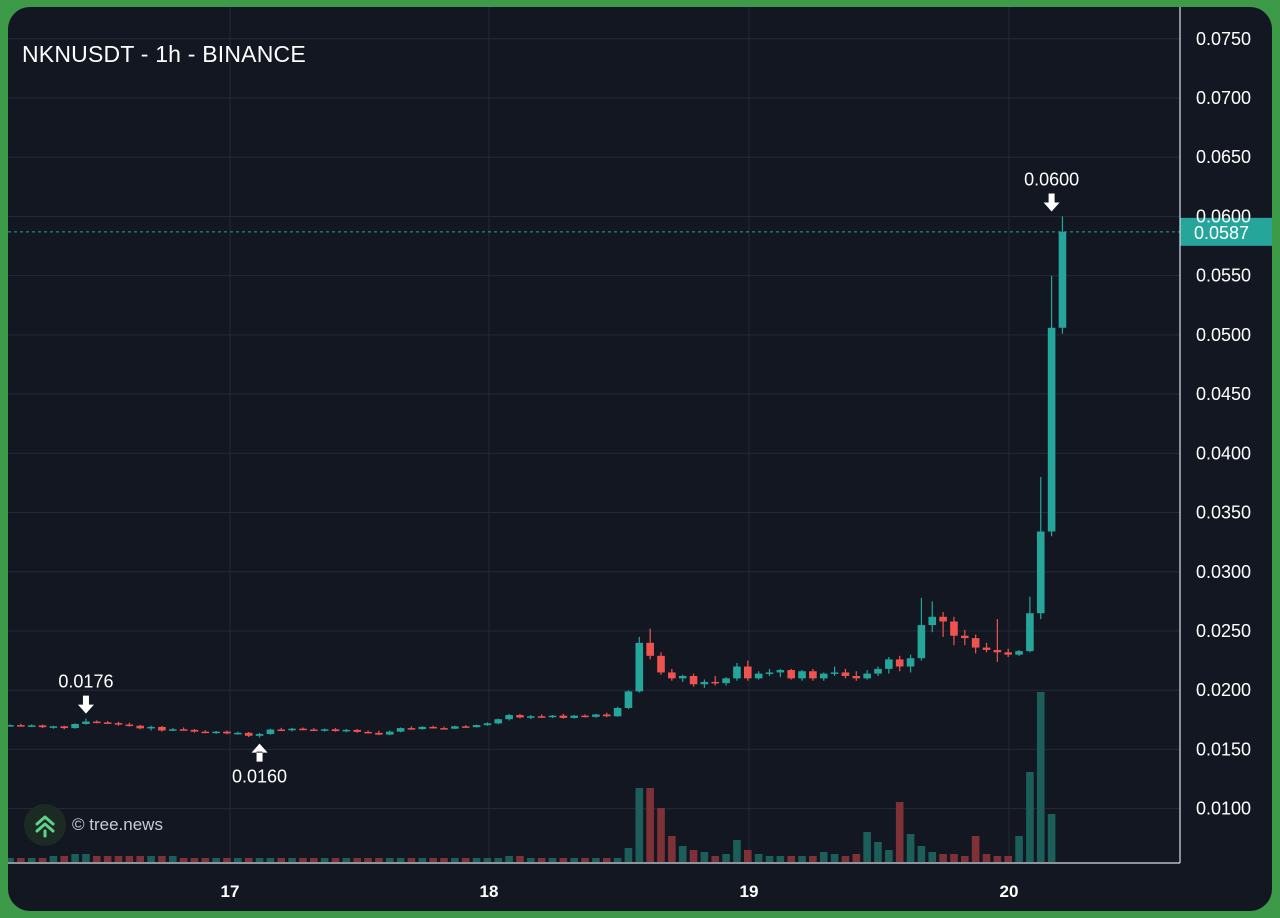 The image size is (1280, 918). What do you see at coordinates (164, 54) in the screenshot?
I see `chart-title: NKNUSDT - 1h - BINANCE` at bounding box center [164, 54].